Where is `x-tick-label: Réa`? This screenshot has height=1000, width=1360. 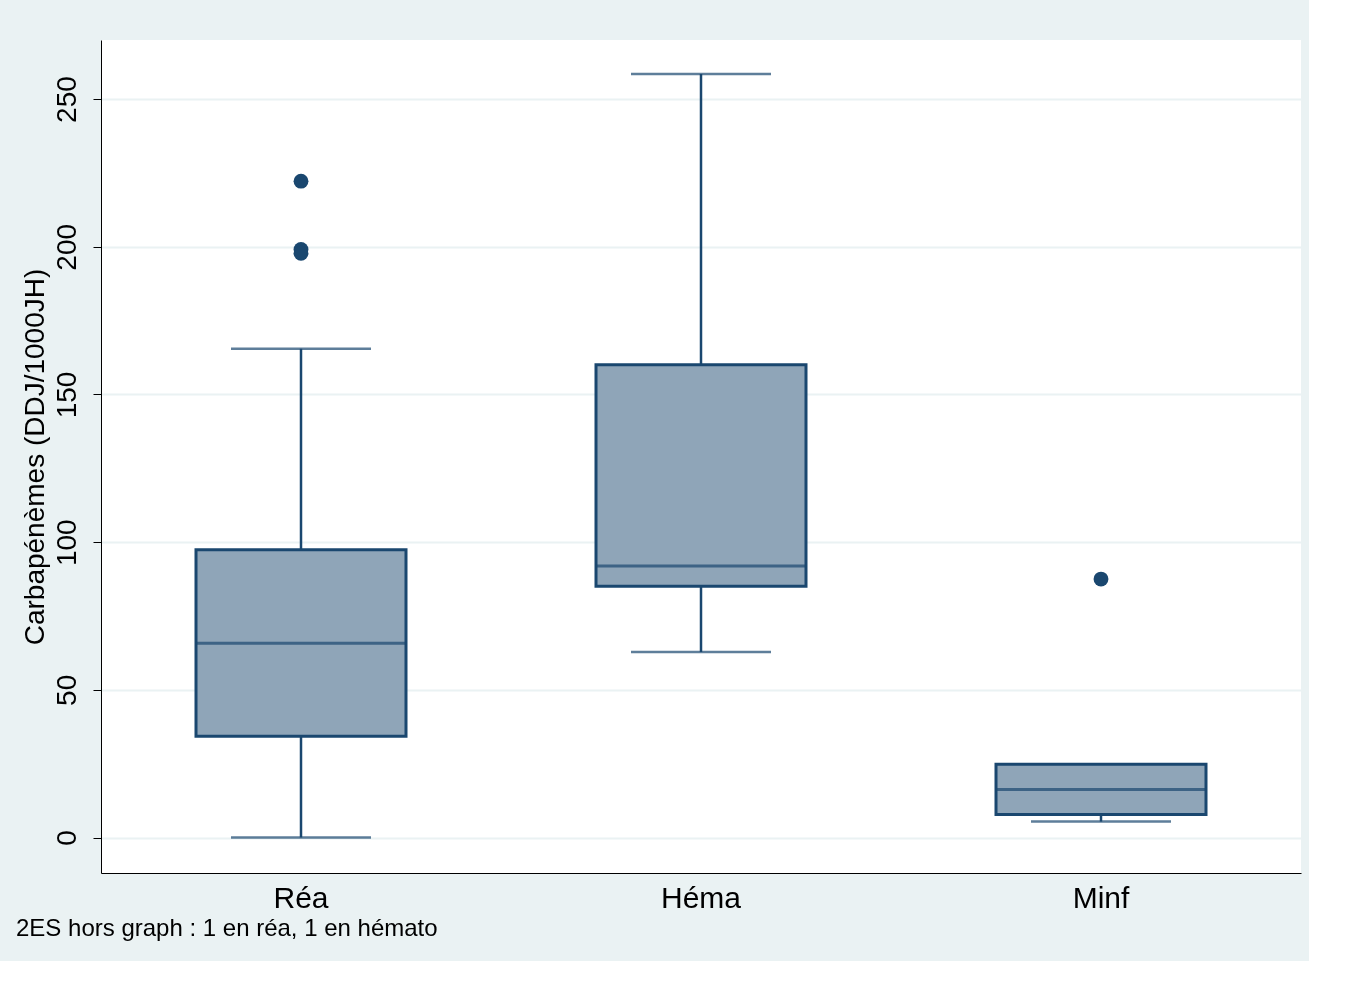
x-tick-label: Réa is located at coordinates (301, 897).